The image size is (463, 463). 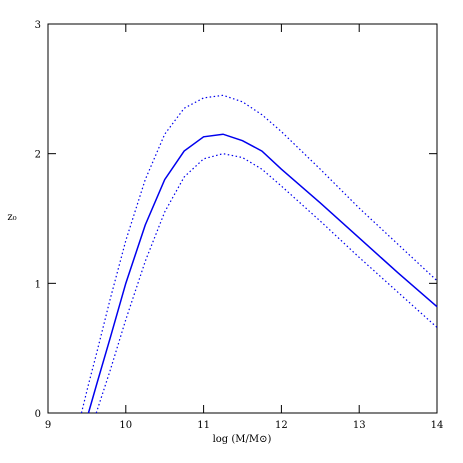 I want to click on y-axis-label: z₀, so click(x=11, y=217).